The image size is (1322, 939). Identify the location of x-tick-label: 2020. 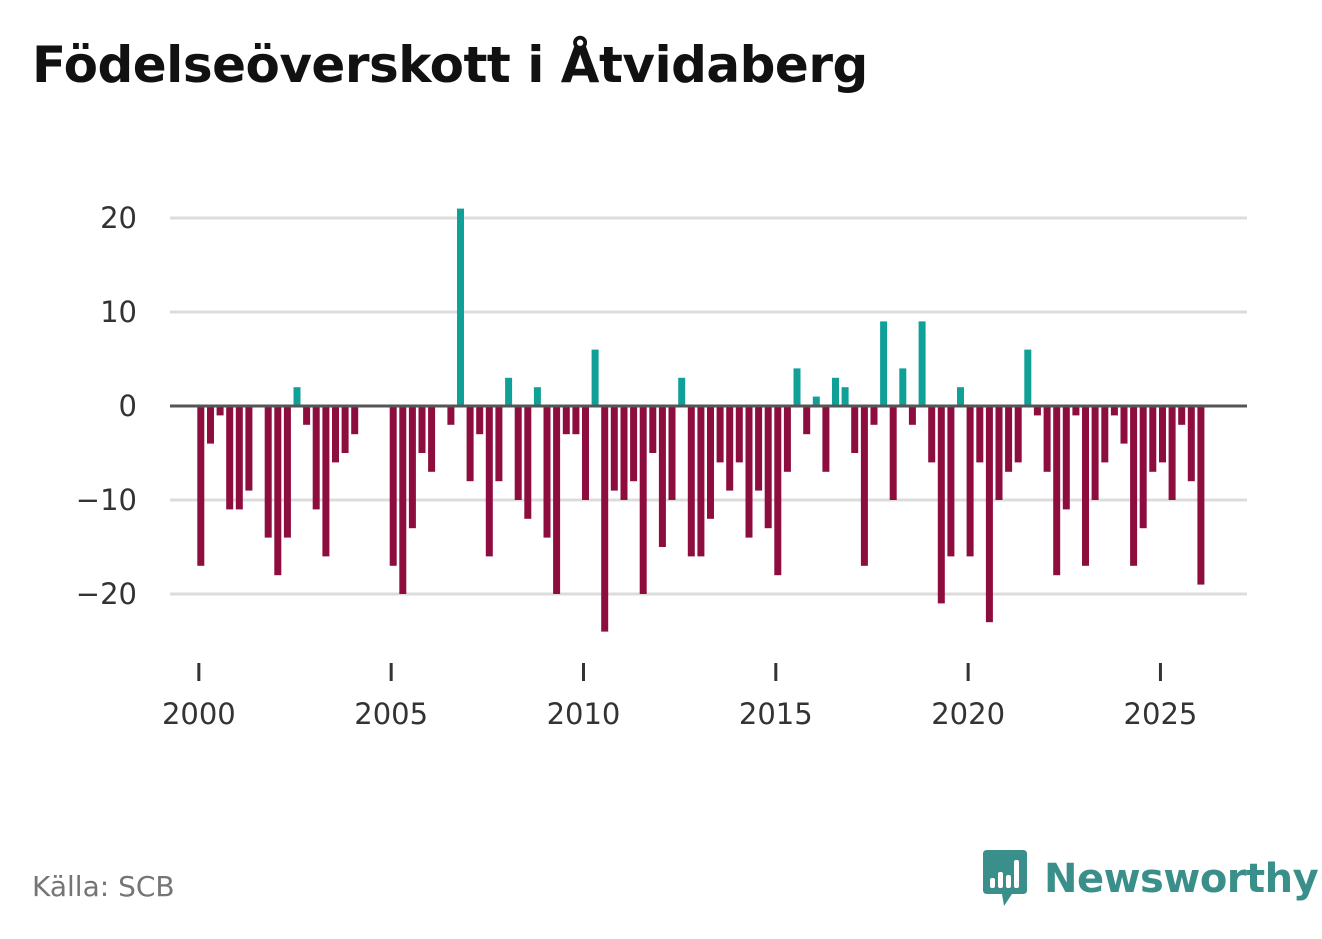
(968, 714).